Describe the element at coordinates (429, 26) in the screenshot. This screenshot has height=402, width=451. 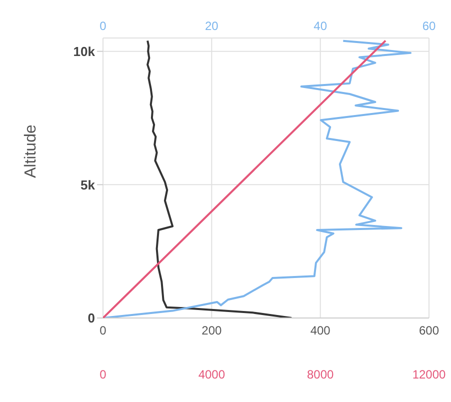
I see `x2-tick-label: 60` at that location.